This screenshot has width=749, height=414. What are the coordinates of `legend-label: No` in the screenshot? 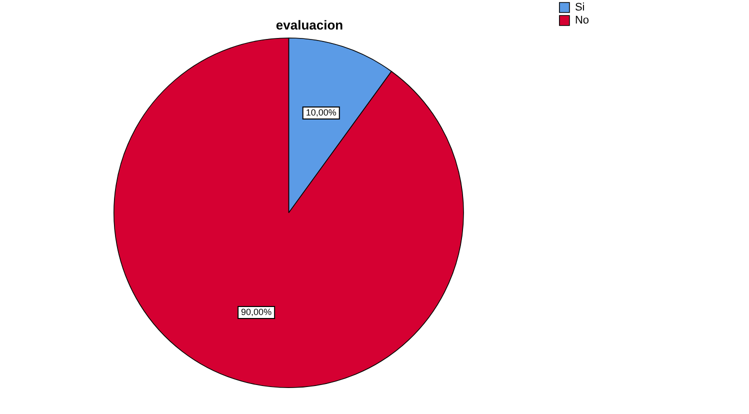 It's located at (581, 20).